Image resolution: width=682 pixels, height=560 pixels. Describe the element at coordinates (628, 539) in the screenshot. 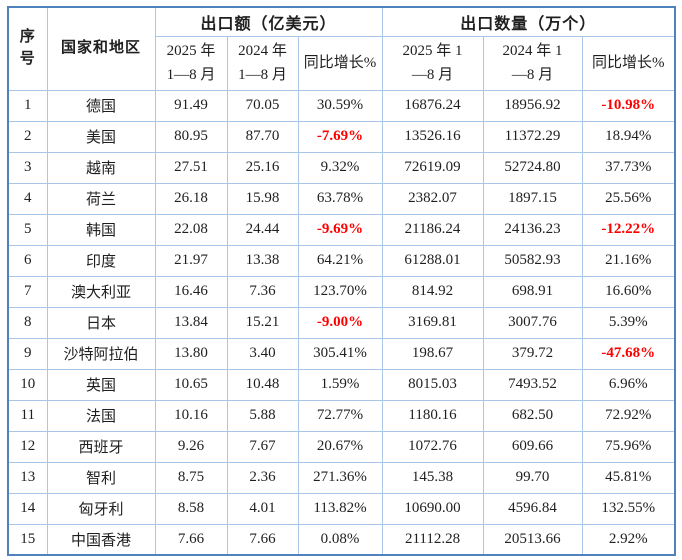

I see `cell-qty-growth: 2.92%` at that location.